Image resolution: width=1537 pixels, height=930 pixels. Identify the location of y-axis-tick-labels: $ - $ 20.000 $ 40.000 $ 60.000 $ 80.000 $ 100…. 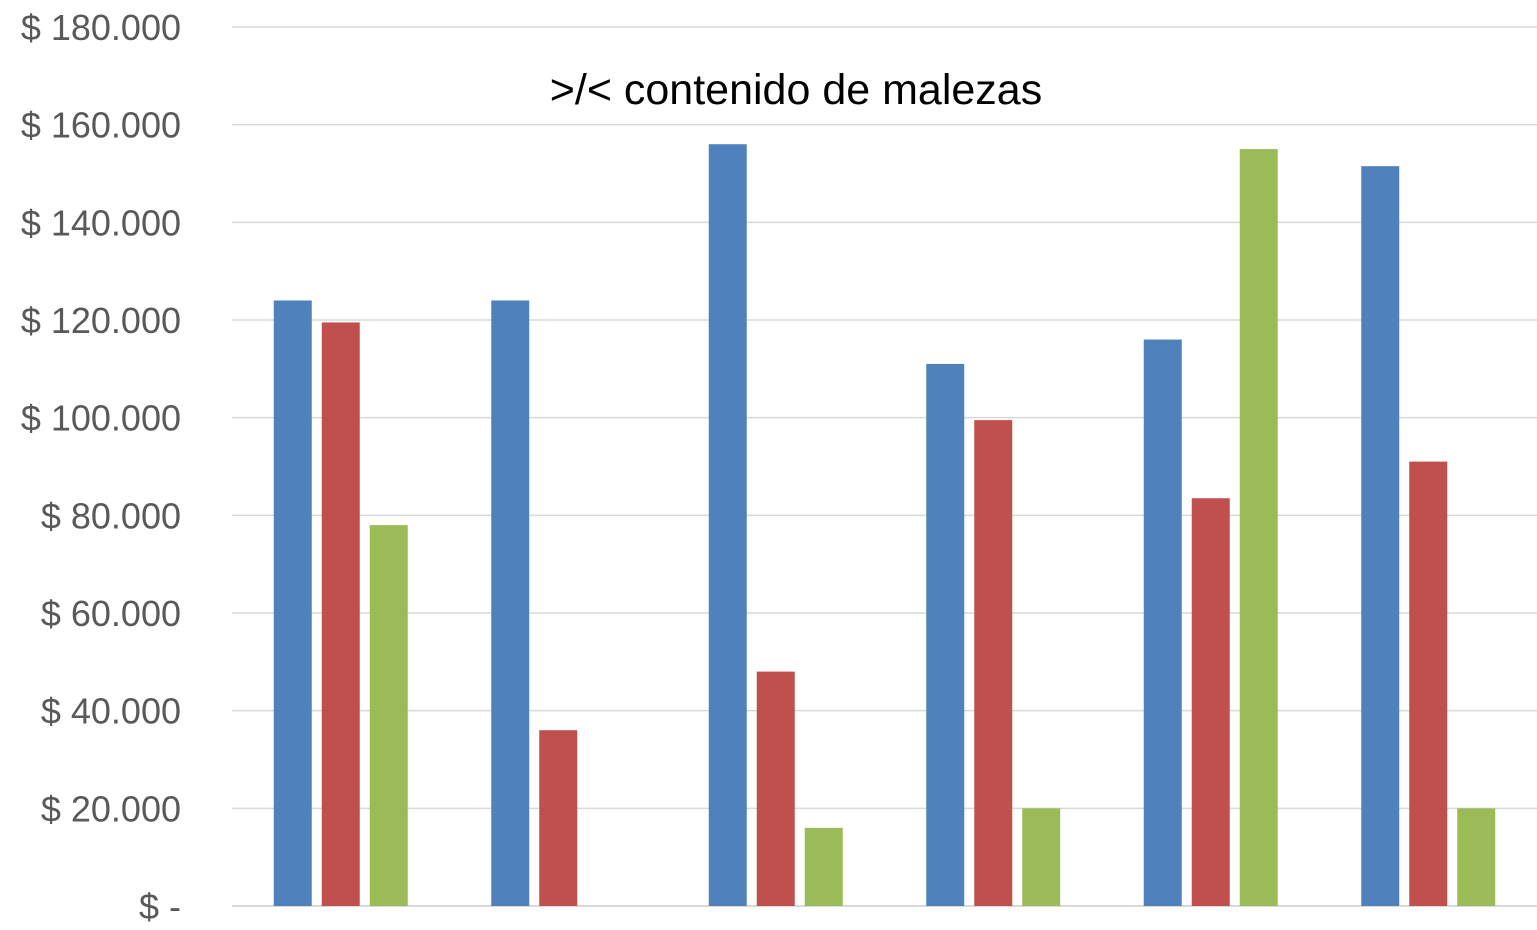
(101, 467).